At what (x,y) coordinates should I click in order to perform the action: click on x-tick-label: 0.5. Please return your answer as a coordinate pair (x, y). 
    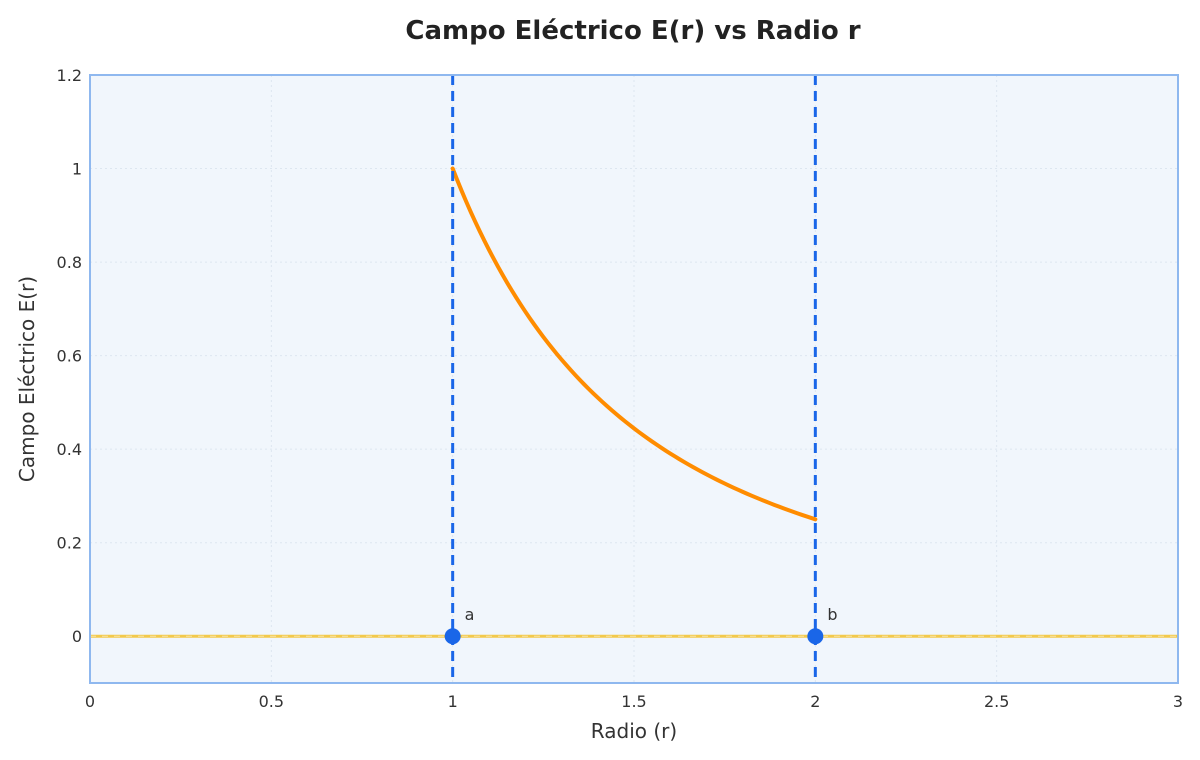
    Looking at the image, I should click on (271, 701).